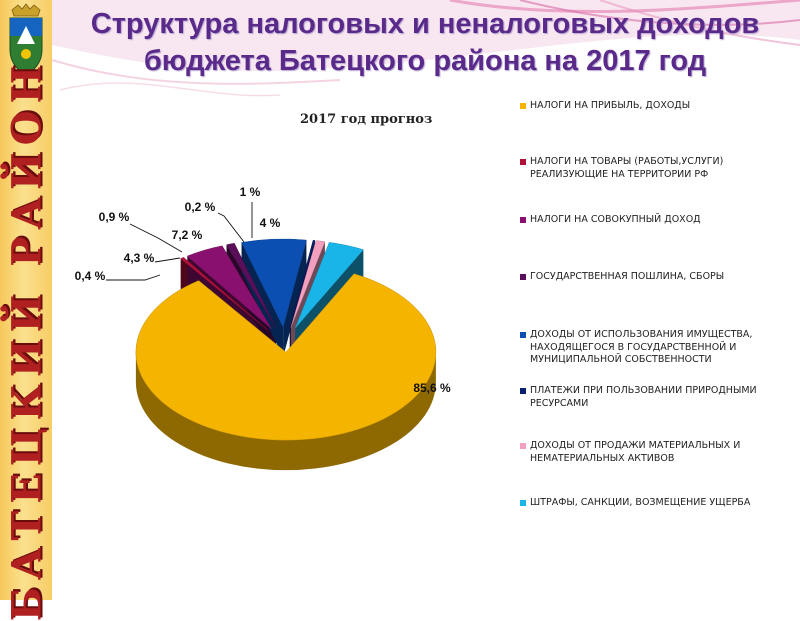 This screenshot has height=621, width=800. I want to click on pie-data-label-1: 0,4 %, so click(90, 276).